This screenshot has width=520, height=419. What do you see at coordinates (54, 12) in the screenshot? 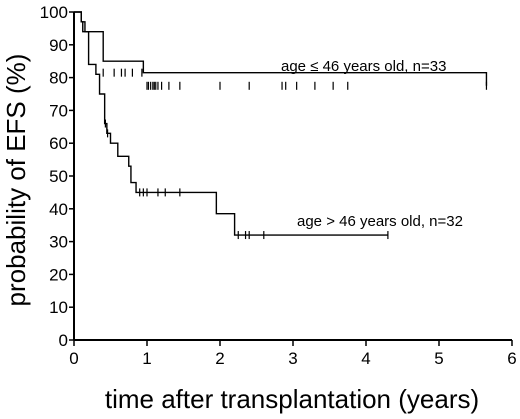
I see `y-tick-label: 100` at bounding box center [54, 12].